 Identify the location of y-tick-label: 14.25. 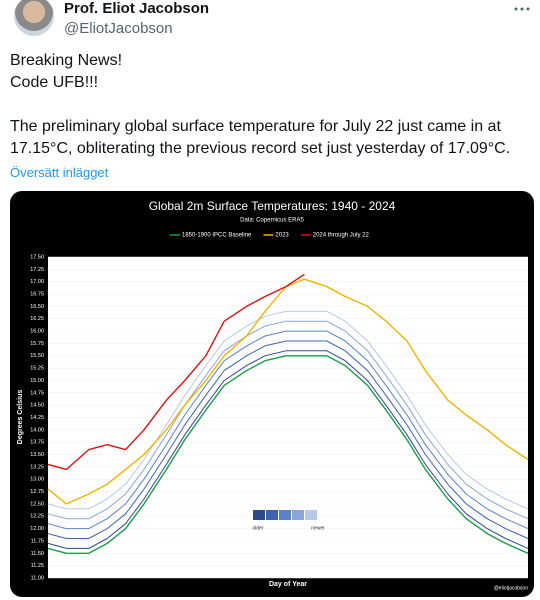
(37, 418).